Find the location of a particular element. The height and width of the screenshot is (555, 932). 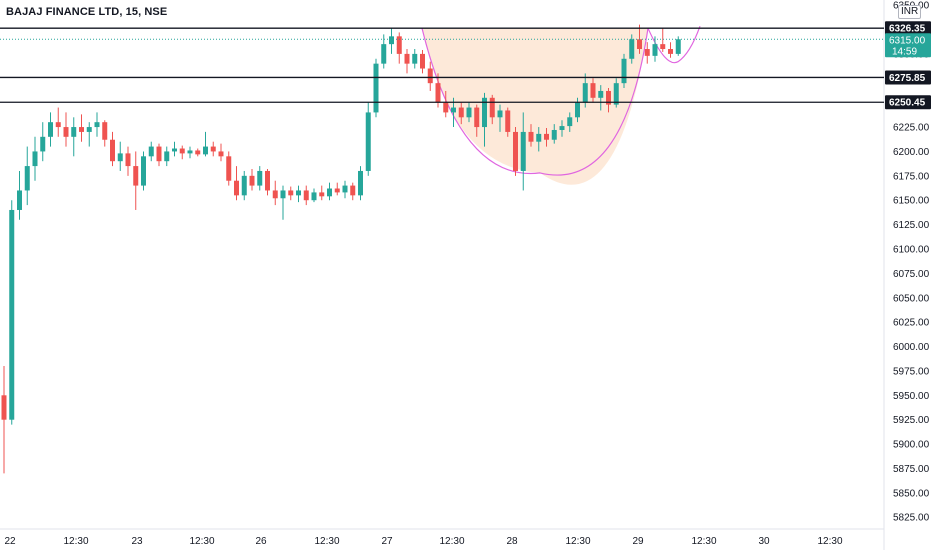

x-tick-label: 22 is located at coordinates (10, 541).